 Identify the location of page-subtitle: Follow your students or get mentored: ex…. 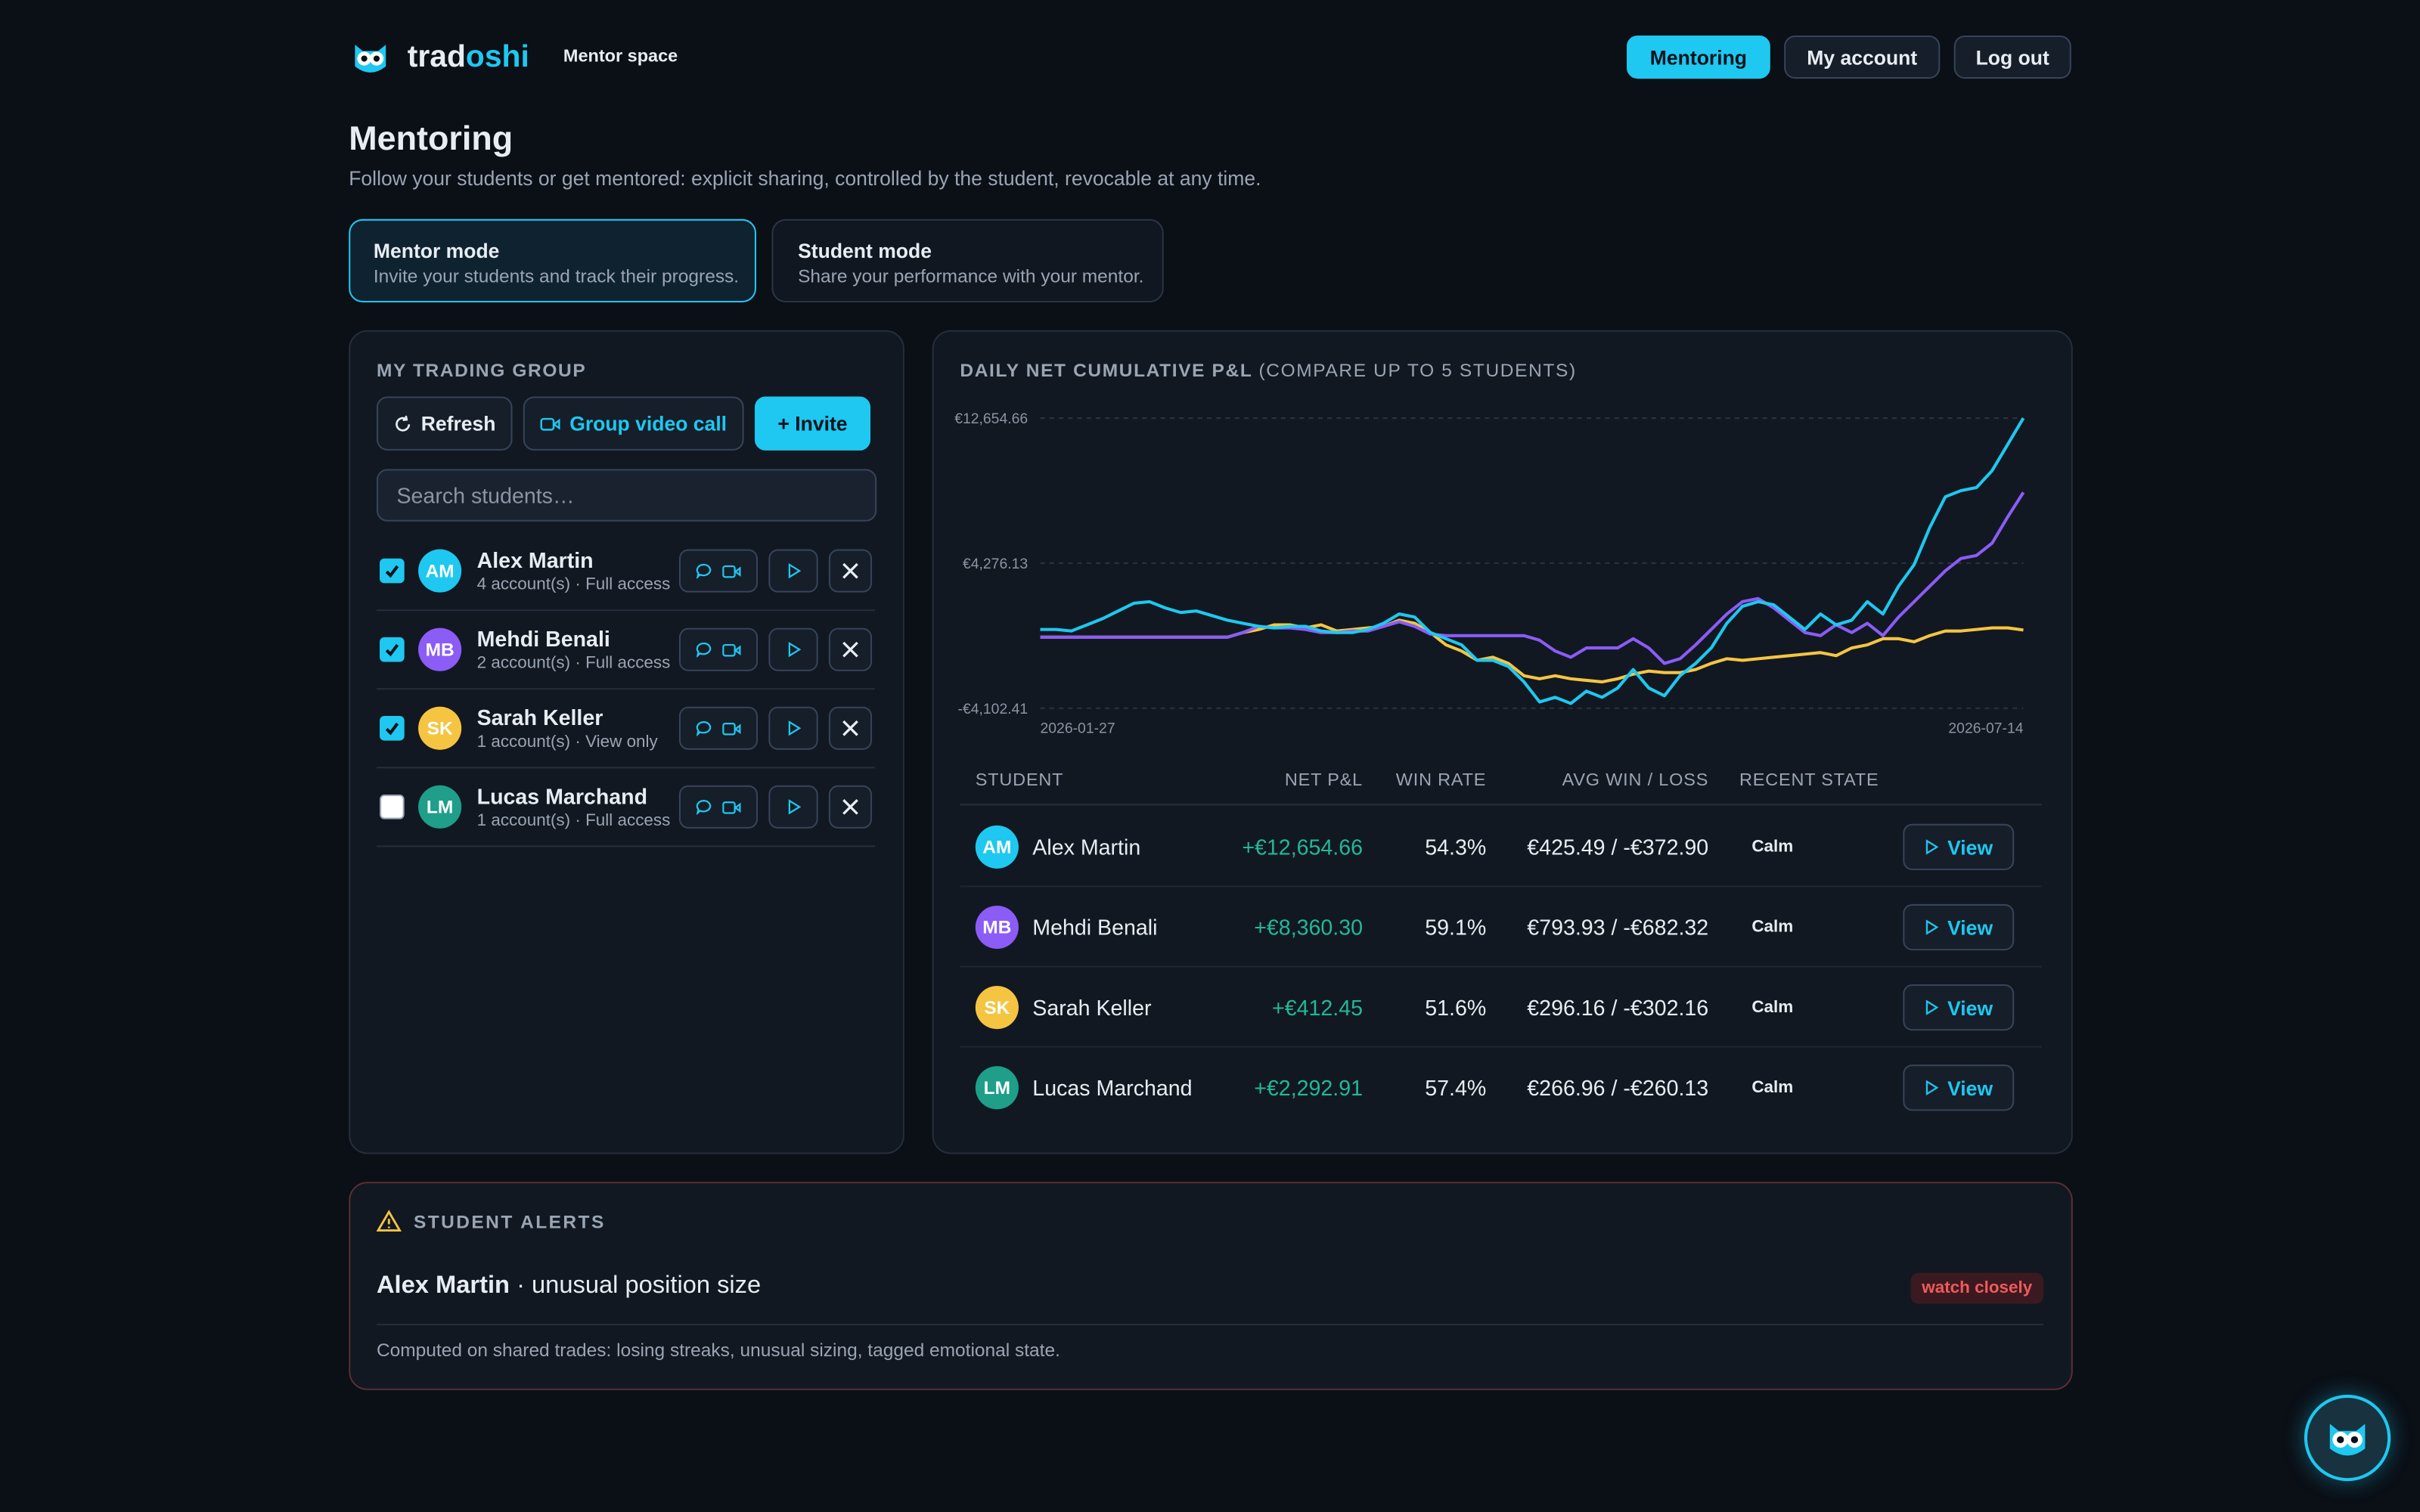
(805, 178).